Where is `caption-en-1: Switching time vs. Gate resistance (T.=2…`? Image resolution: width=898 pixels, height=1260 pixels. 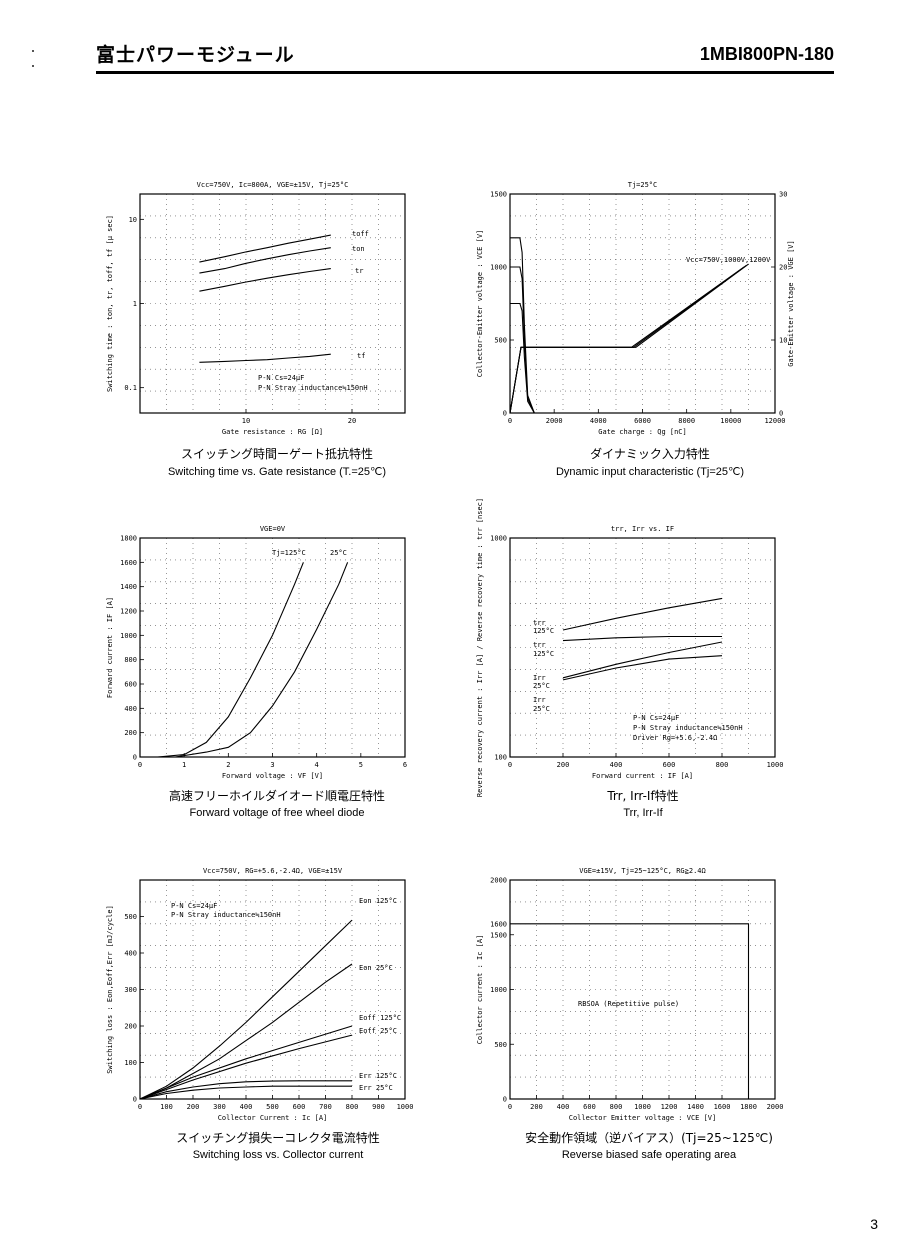 caption-en-1: Switching time vs. Gate resistance (T.=2… is located at coordinates (277, 472).